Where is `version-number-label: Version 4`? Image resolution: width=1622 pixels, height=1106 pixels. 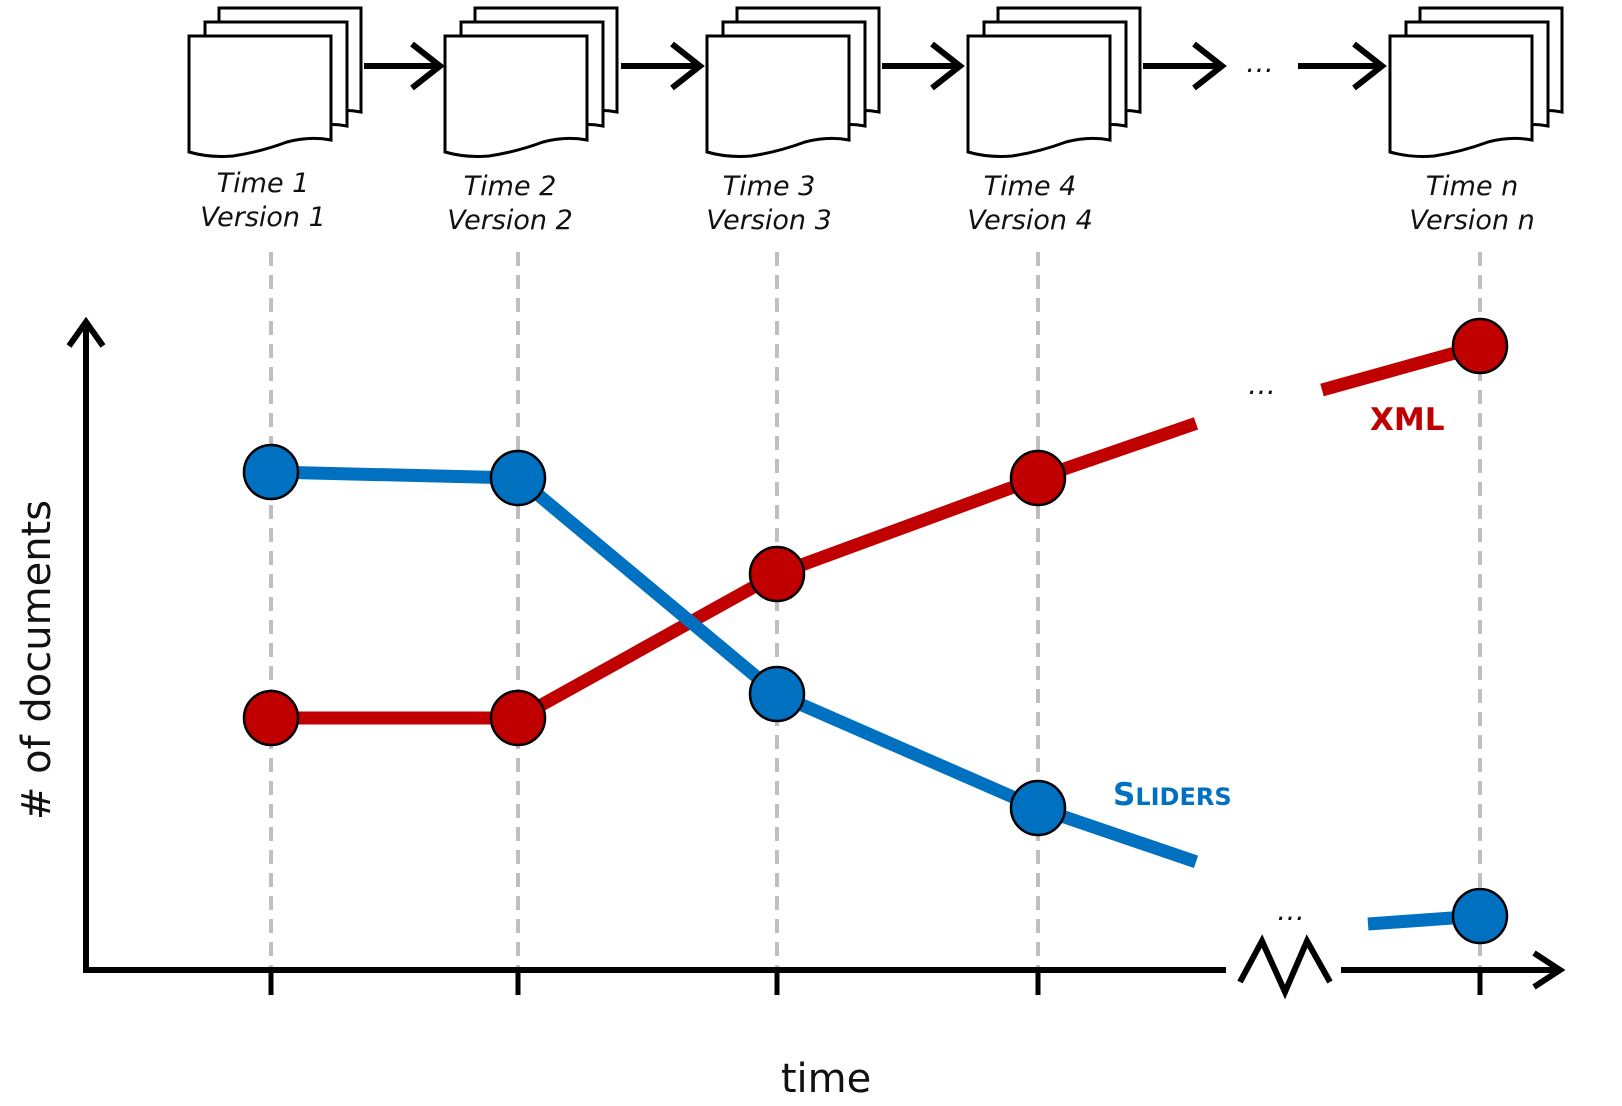
version-number-label: Version 4 is located at coordinates (1030, 220).